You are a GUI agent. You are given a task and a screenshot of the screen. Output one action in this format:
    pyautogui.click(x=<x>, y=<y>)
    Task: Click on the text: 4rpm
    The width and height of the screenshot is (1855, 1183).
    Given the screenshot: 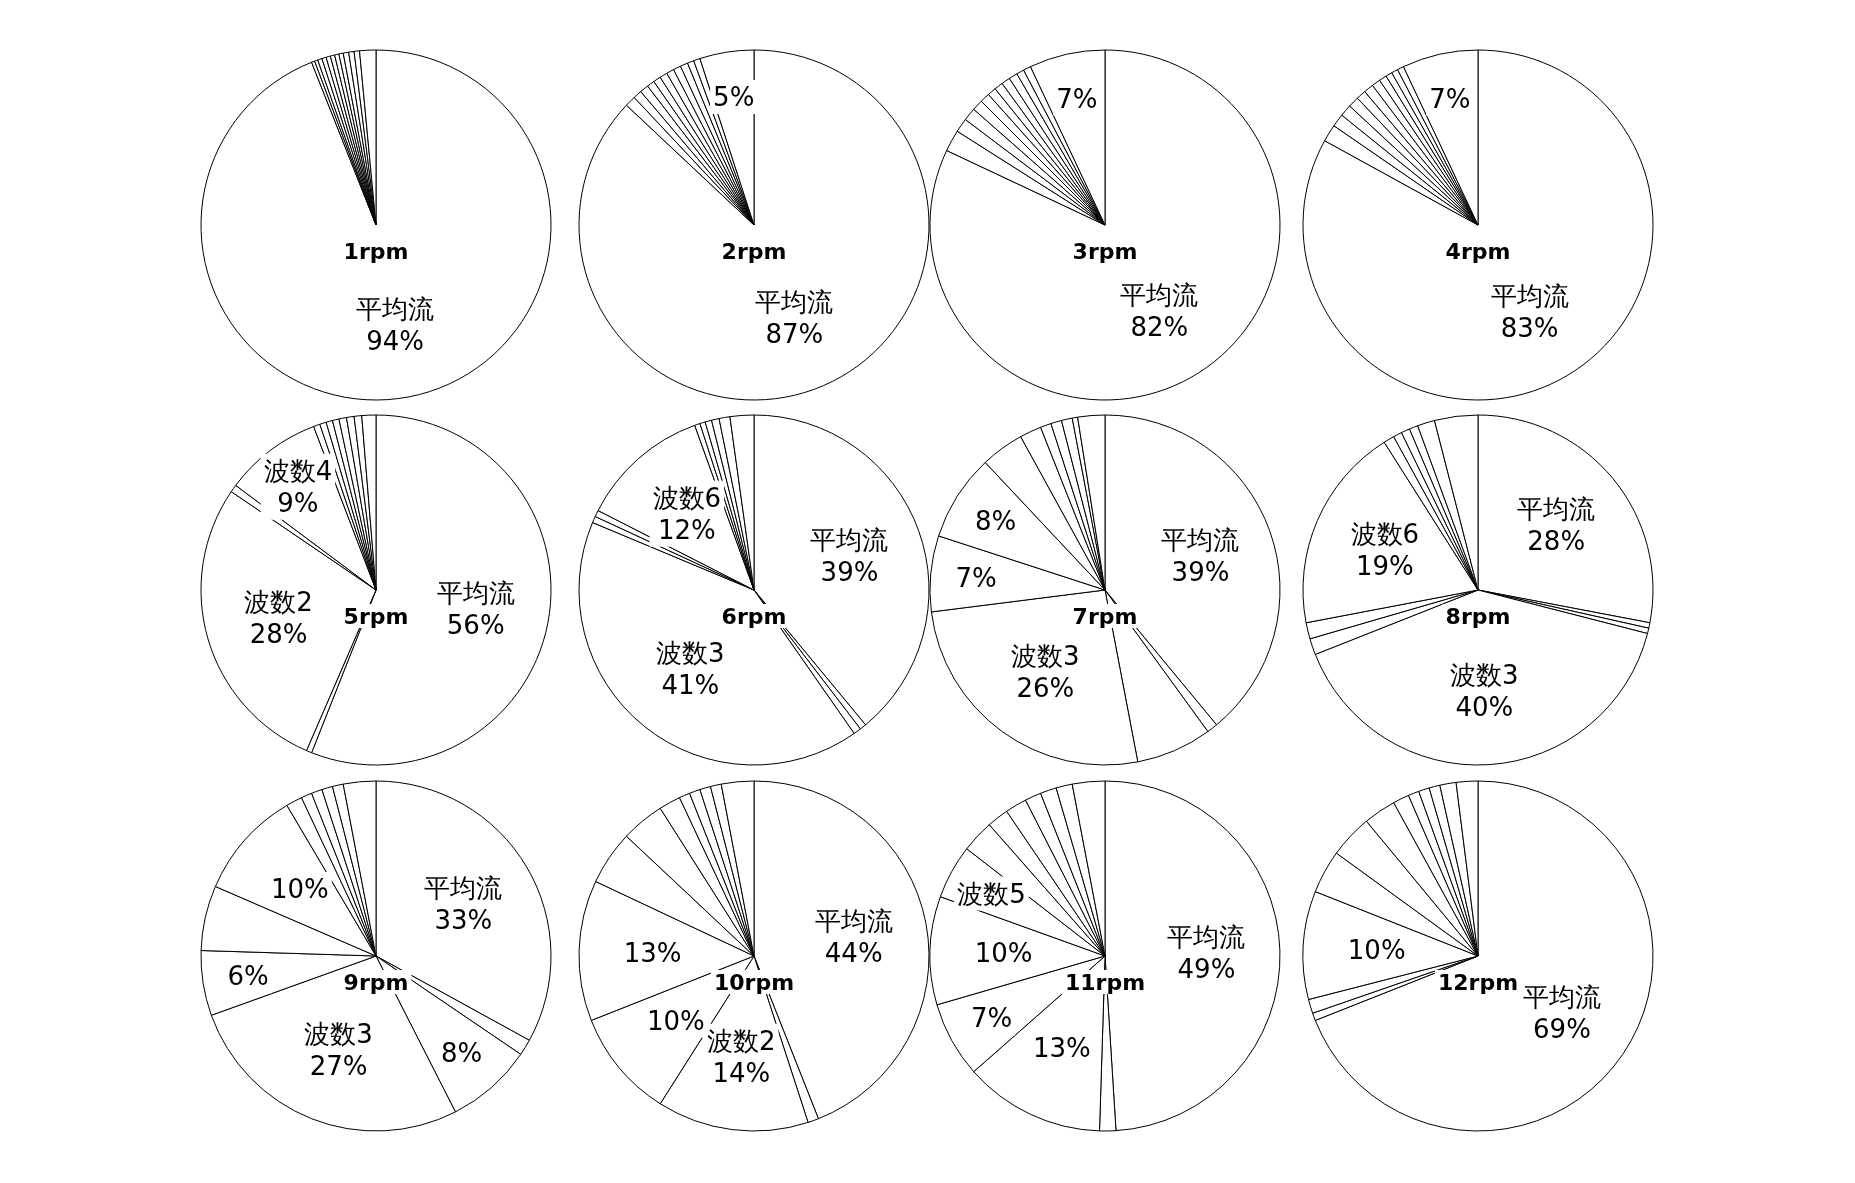 What is the action you would take?
    pyautogui.click(x=1478, y=251)
    